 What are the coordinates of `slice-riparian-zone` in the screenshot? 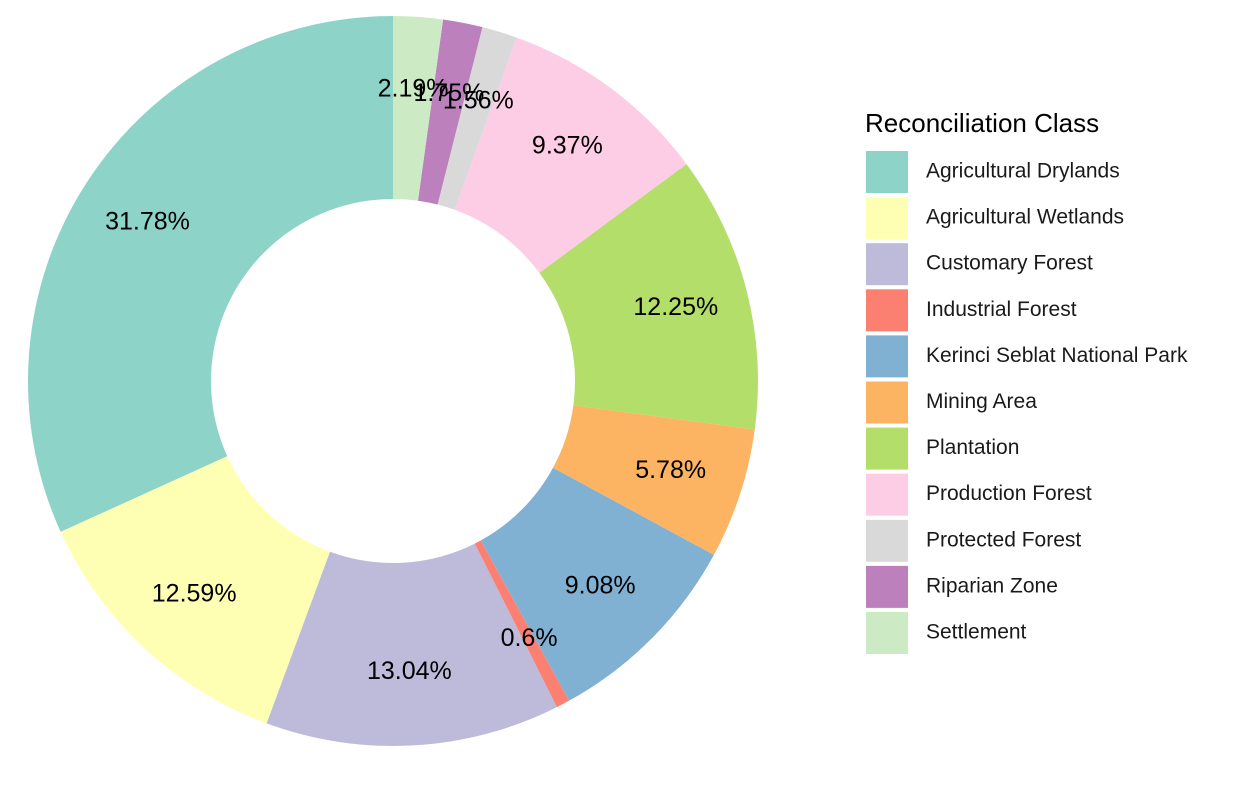 It's located at (450, 112).